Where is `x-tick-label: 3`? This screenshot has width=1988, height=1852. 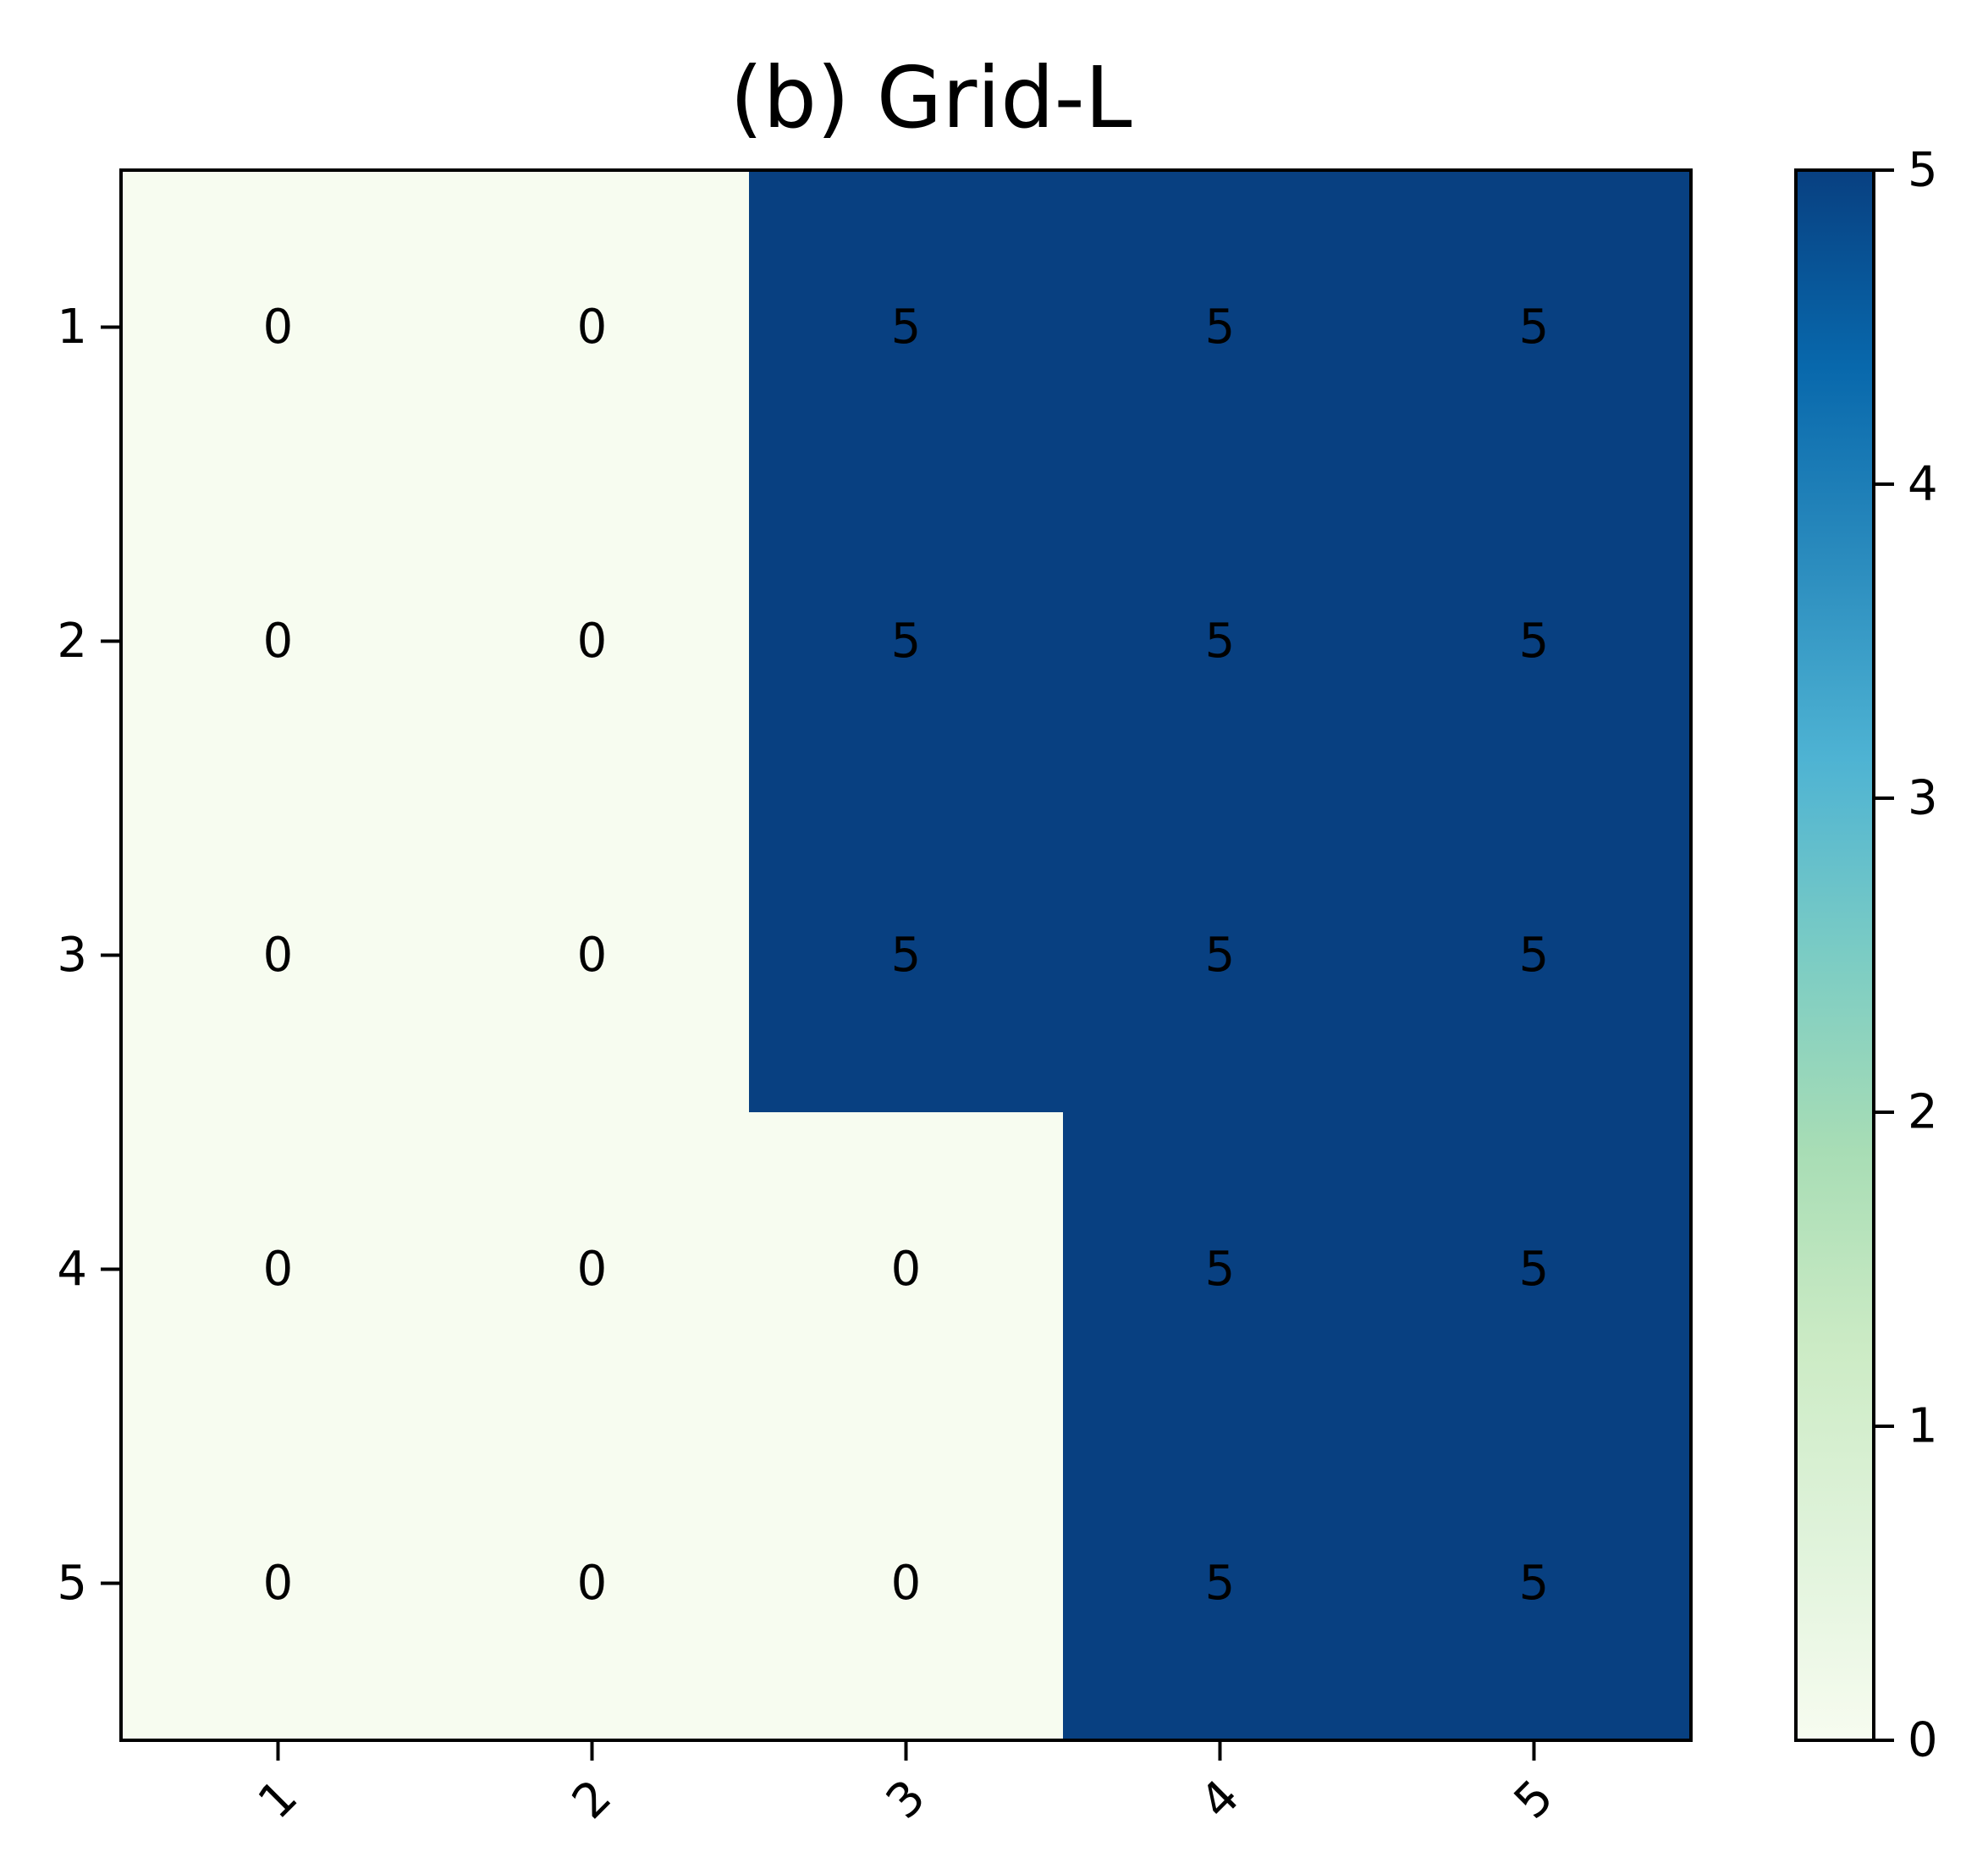 x-tick-label: 3 is located at coordinates (906, 1799).